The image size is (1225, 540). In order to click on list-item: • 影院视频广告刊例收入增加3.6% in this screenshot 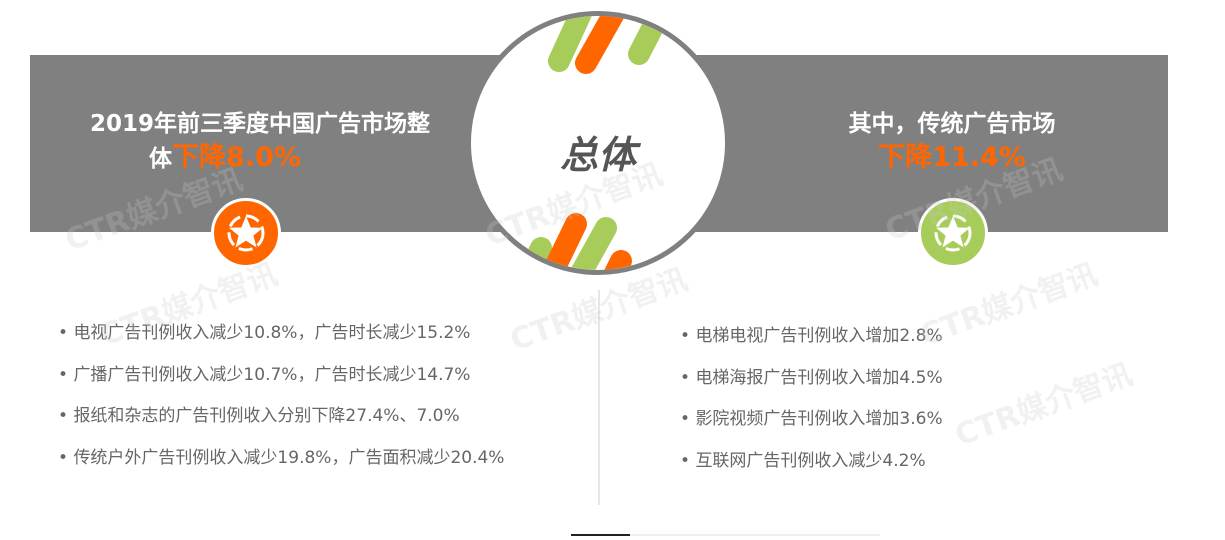, I will do `click(811, 419)`.